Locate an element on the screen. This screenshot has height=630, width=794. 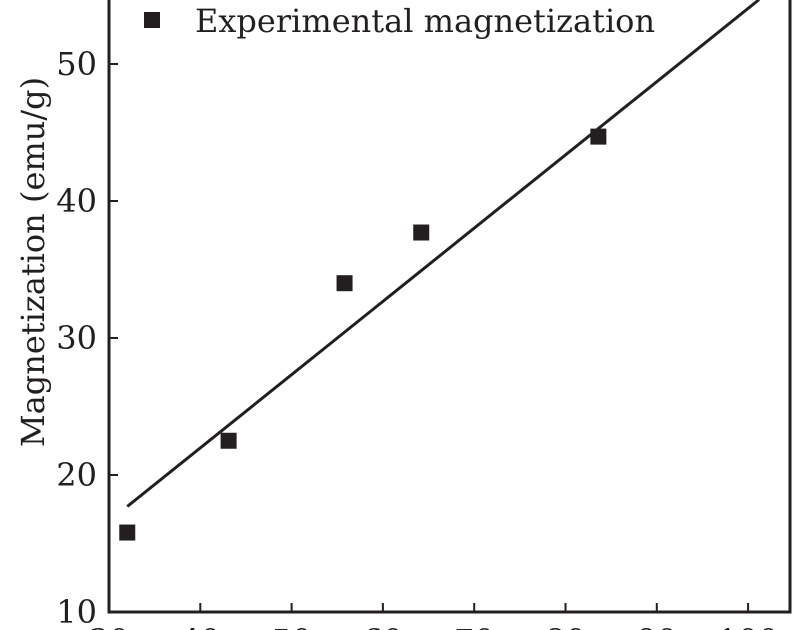
x-tick-label: 80 is located at coordinates (565, 626).